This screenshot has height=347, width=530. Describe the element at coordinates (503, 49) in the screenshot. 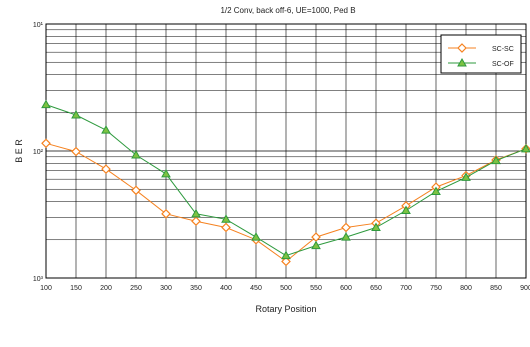

I see `legend-label-sc-sc: SC-SC` at that location.